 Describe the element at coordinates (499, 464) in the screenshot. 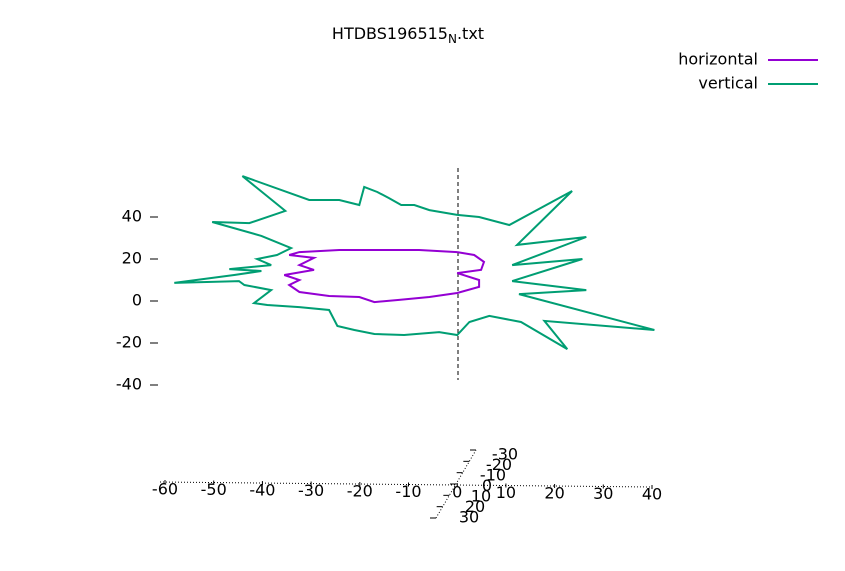

I see `y-tick-label: -20` at that location.